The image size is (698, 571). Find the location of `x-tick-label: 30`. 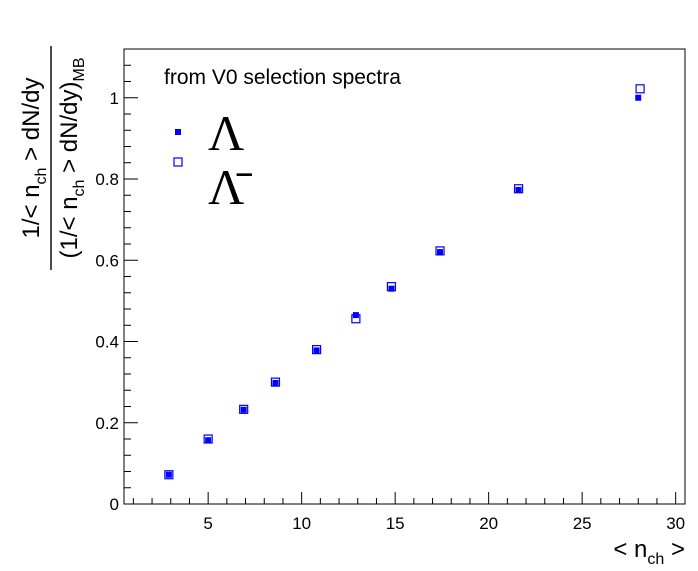

x-tick-label: 30 is located at coordinates (675, 523).